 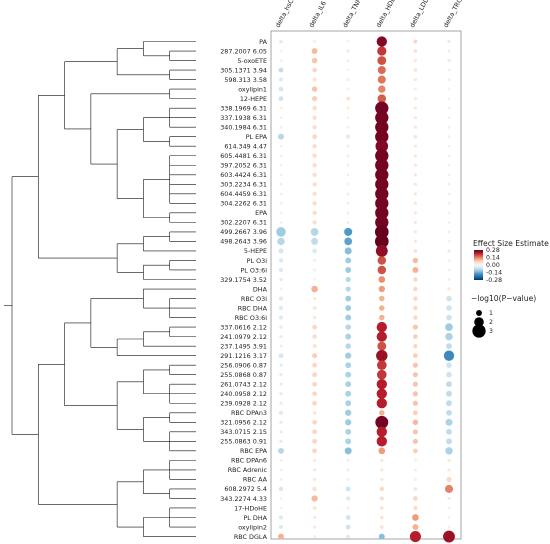 I want to click on row-label: 256.0906 0.87, so click(x=243, y=365).